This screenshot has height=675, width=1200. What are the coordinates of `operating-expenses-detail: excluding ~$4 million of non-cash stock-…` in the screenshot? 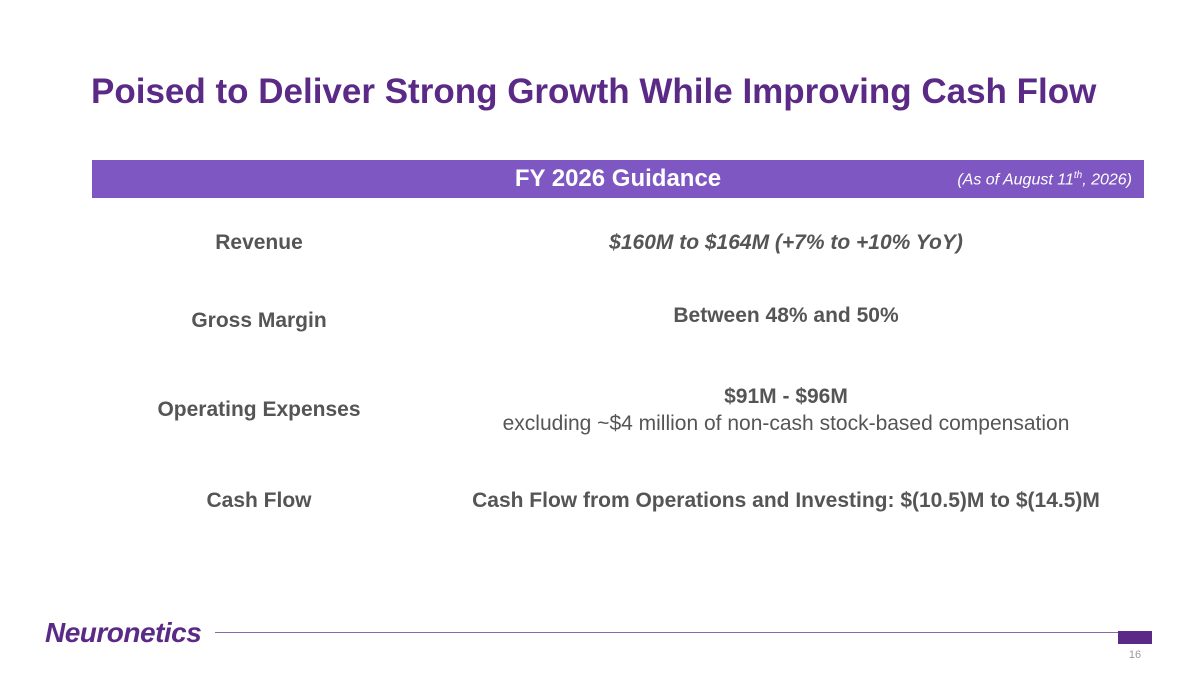 It's located at (786, 423).